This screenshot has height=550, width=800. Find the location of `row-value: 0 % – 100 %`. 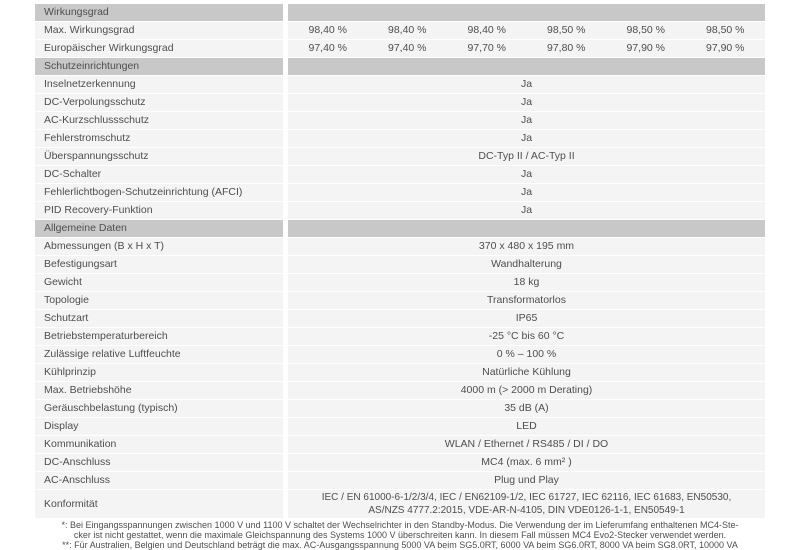

row-value: 0 % – 100 % is located at coordinates (526, 354).